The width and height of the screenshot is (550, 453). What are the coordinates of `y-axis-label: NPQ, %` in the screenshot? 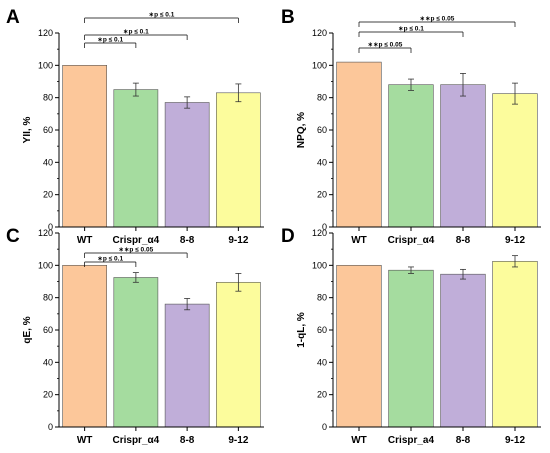 It's located at (301, 130).